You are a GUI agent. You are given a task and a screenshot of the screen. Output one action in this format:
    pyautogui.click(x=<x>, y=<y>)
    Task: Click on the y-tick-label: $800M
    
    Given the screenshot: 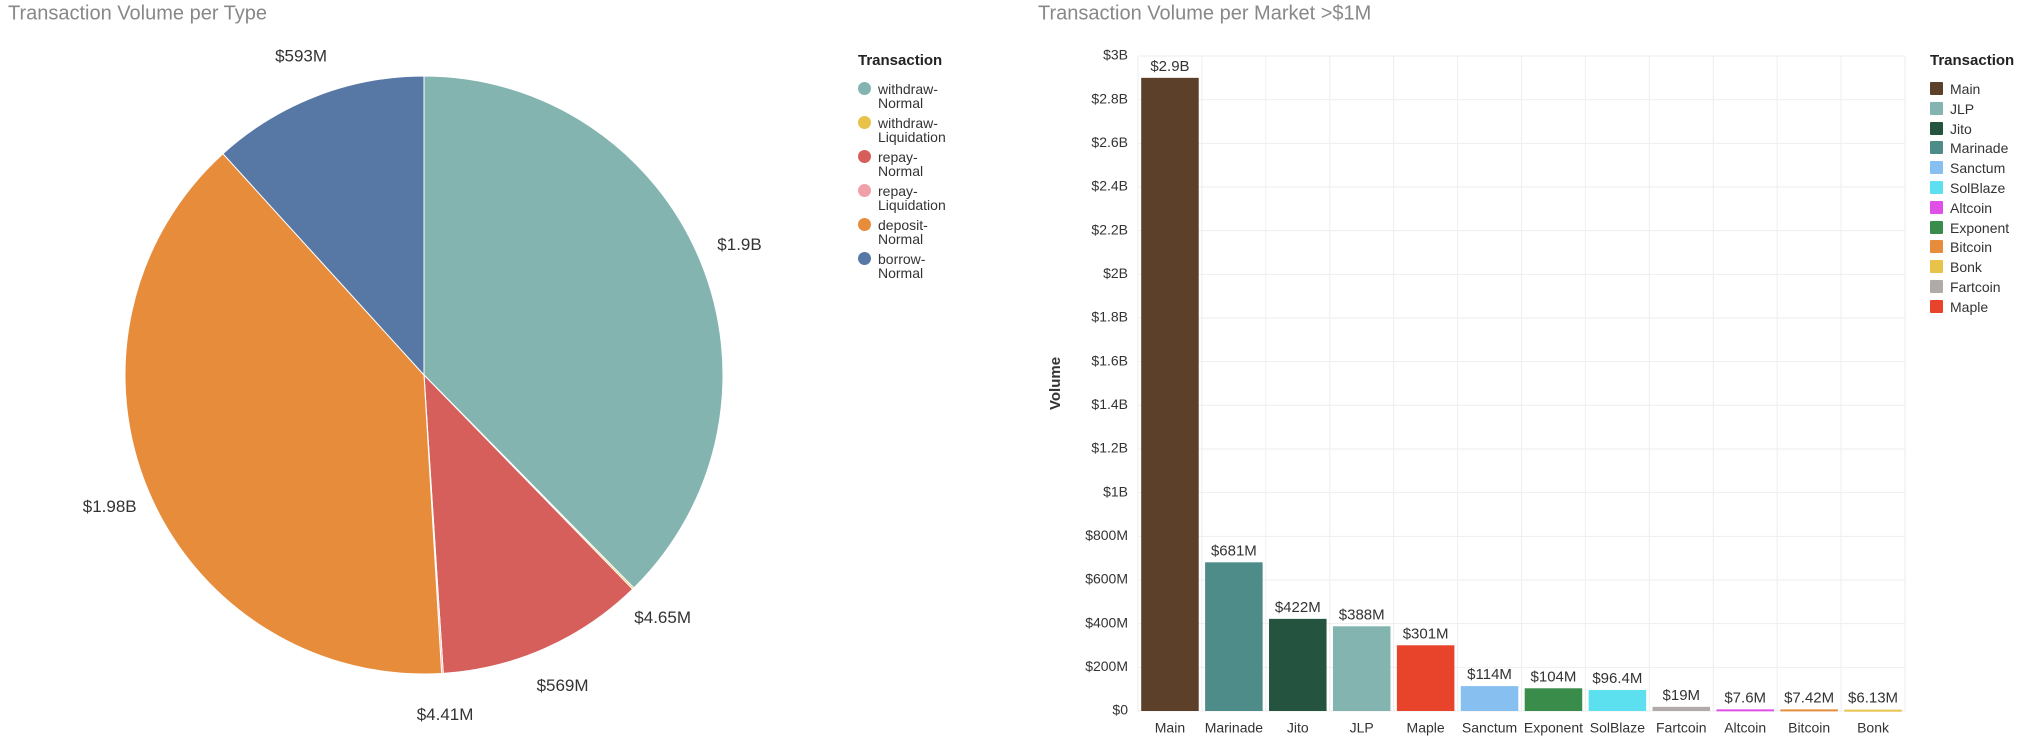 What is the action you would take?
    pyautogui.click(x=1106, y=535)
    